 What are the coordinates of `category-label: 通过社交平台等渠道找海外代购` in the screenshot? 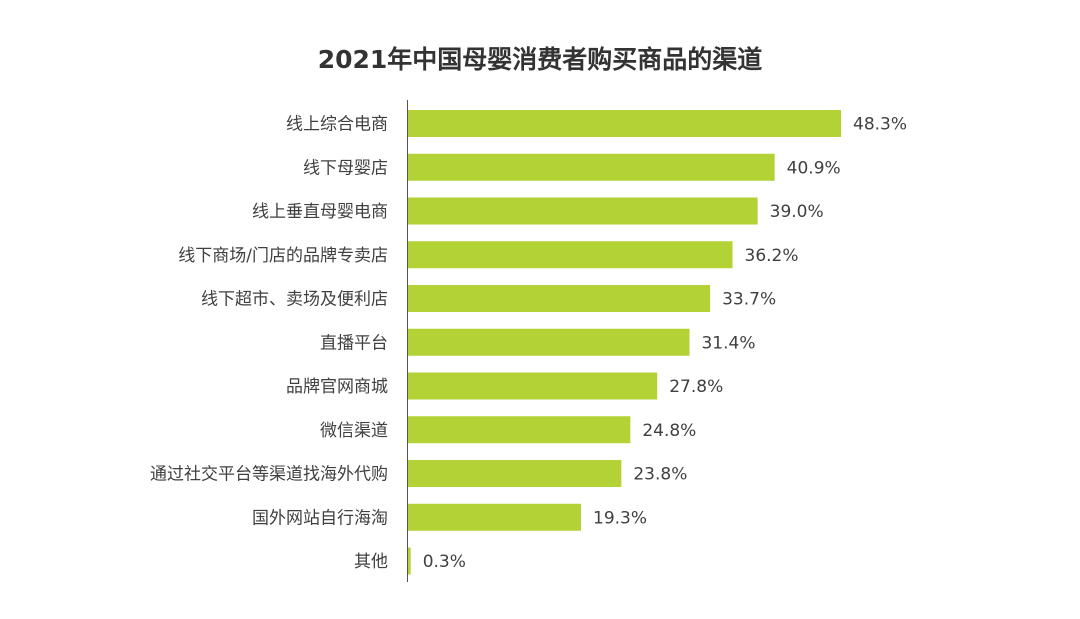 It's located at (269, 475).